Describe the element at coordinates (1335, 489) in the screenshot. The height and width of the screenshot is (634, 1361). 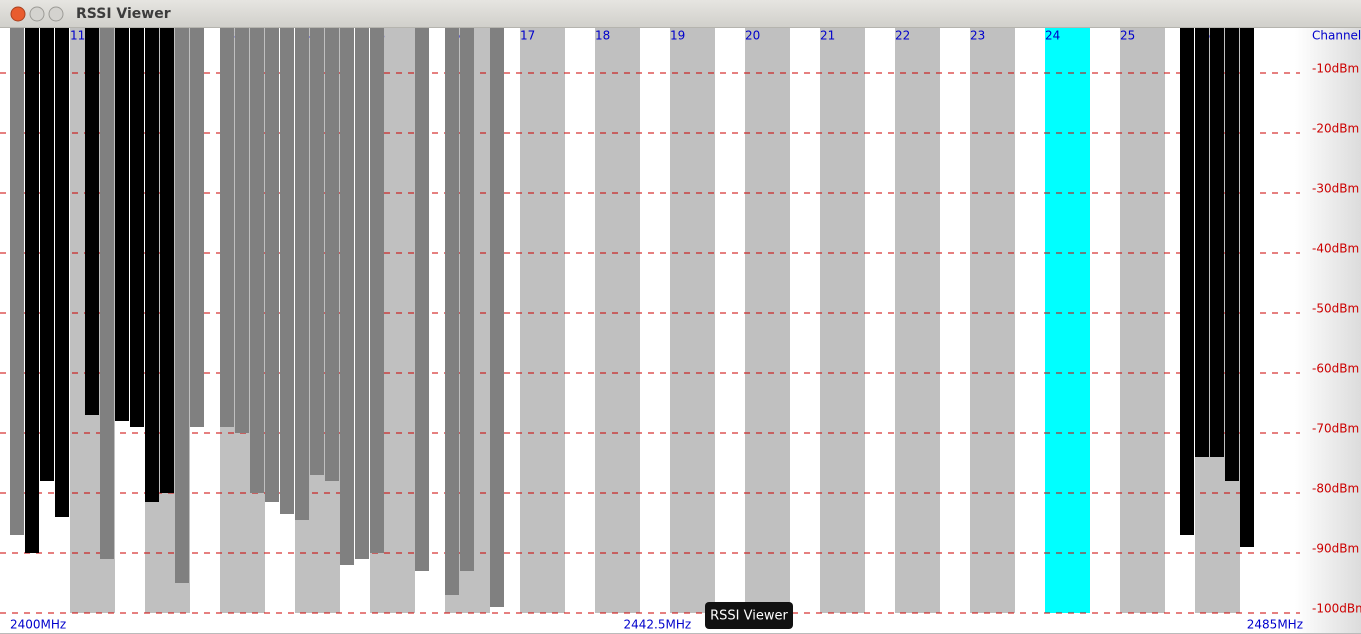
I see `y-tick-label: -80dBm` at that location.